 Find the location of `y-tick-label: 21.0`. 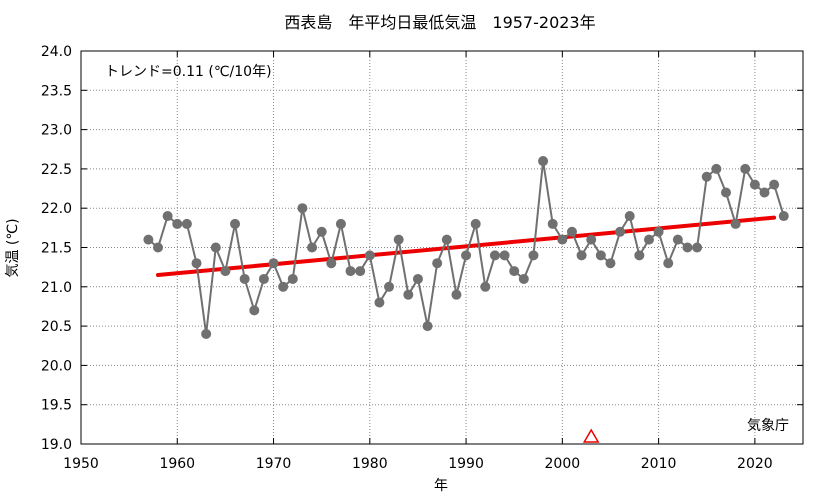

y-tick-label: 21.0 is located at coordinates (56, 288).